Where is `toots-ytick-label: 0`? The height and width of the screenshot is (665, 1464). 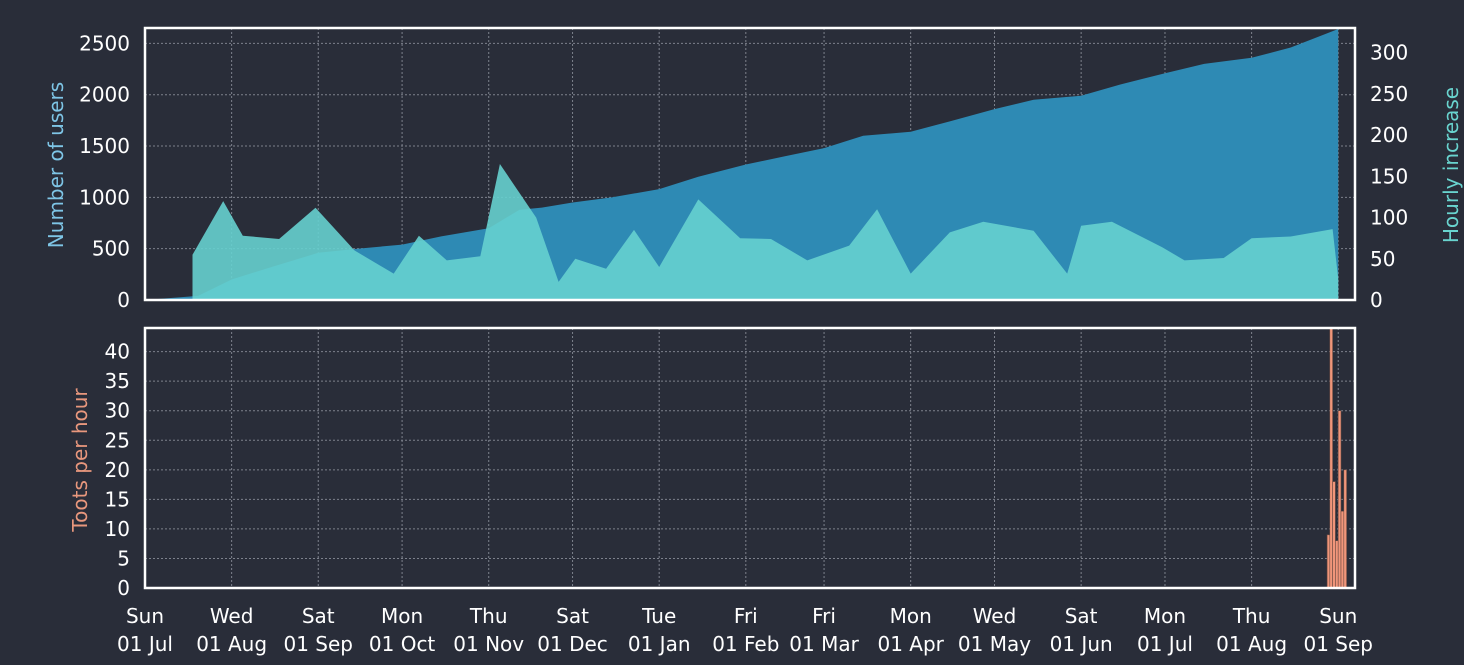
toots-ytick-label: 0 is located at coordinates (123, 588).